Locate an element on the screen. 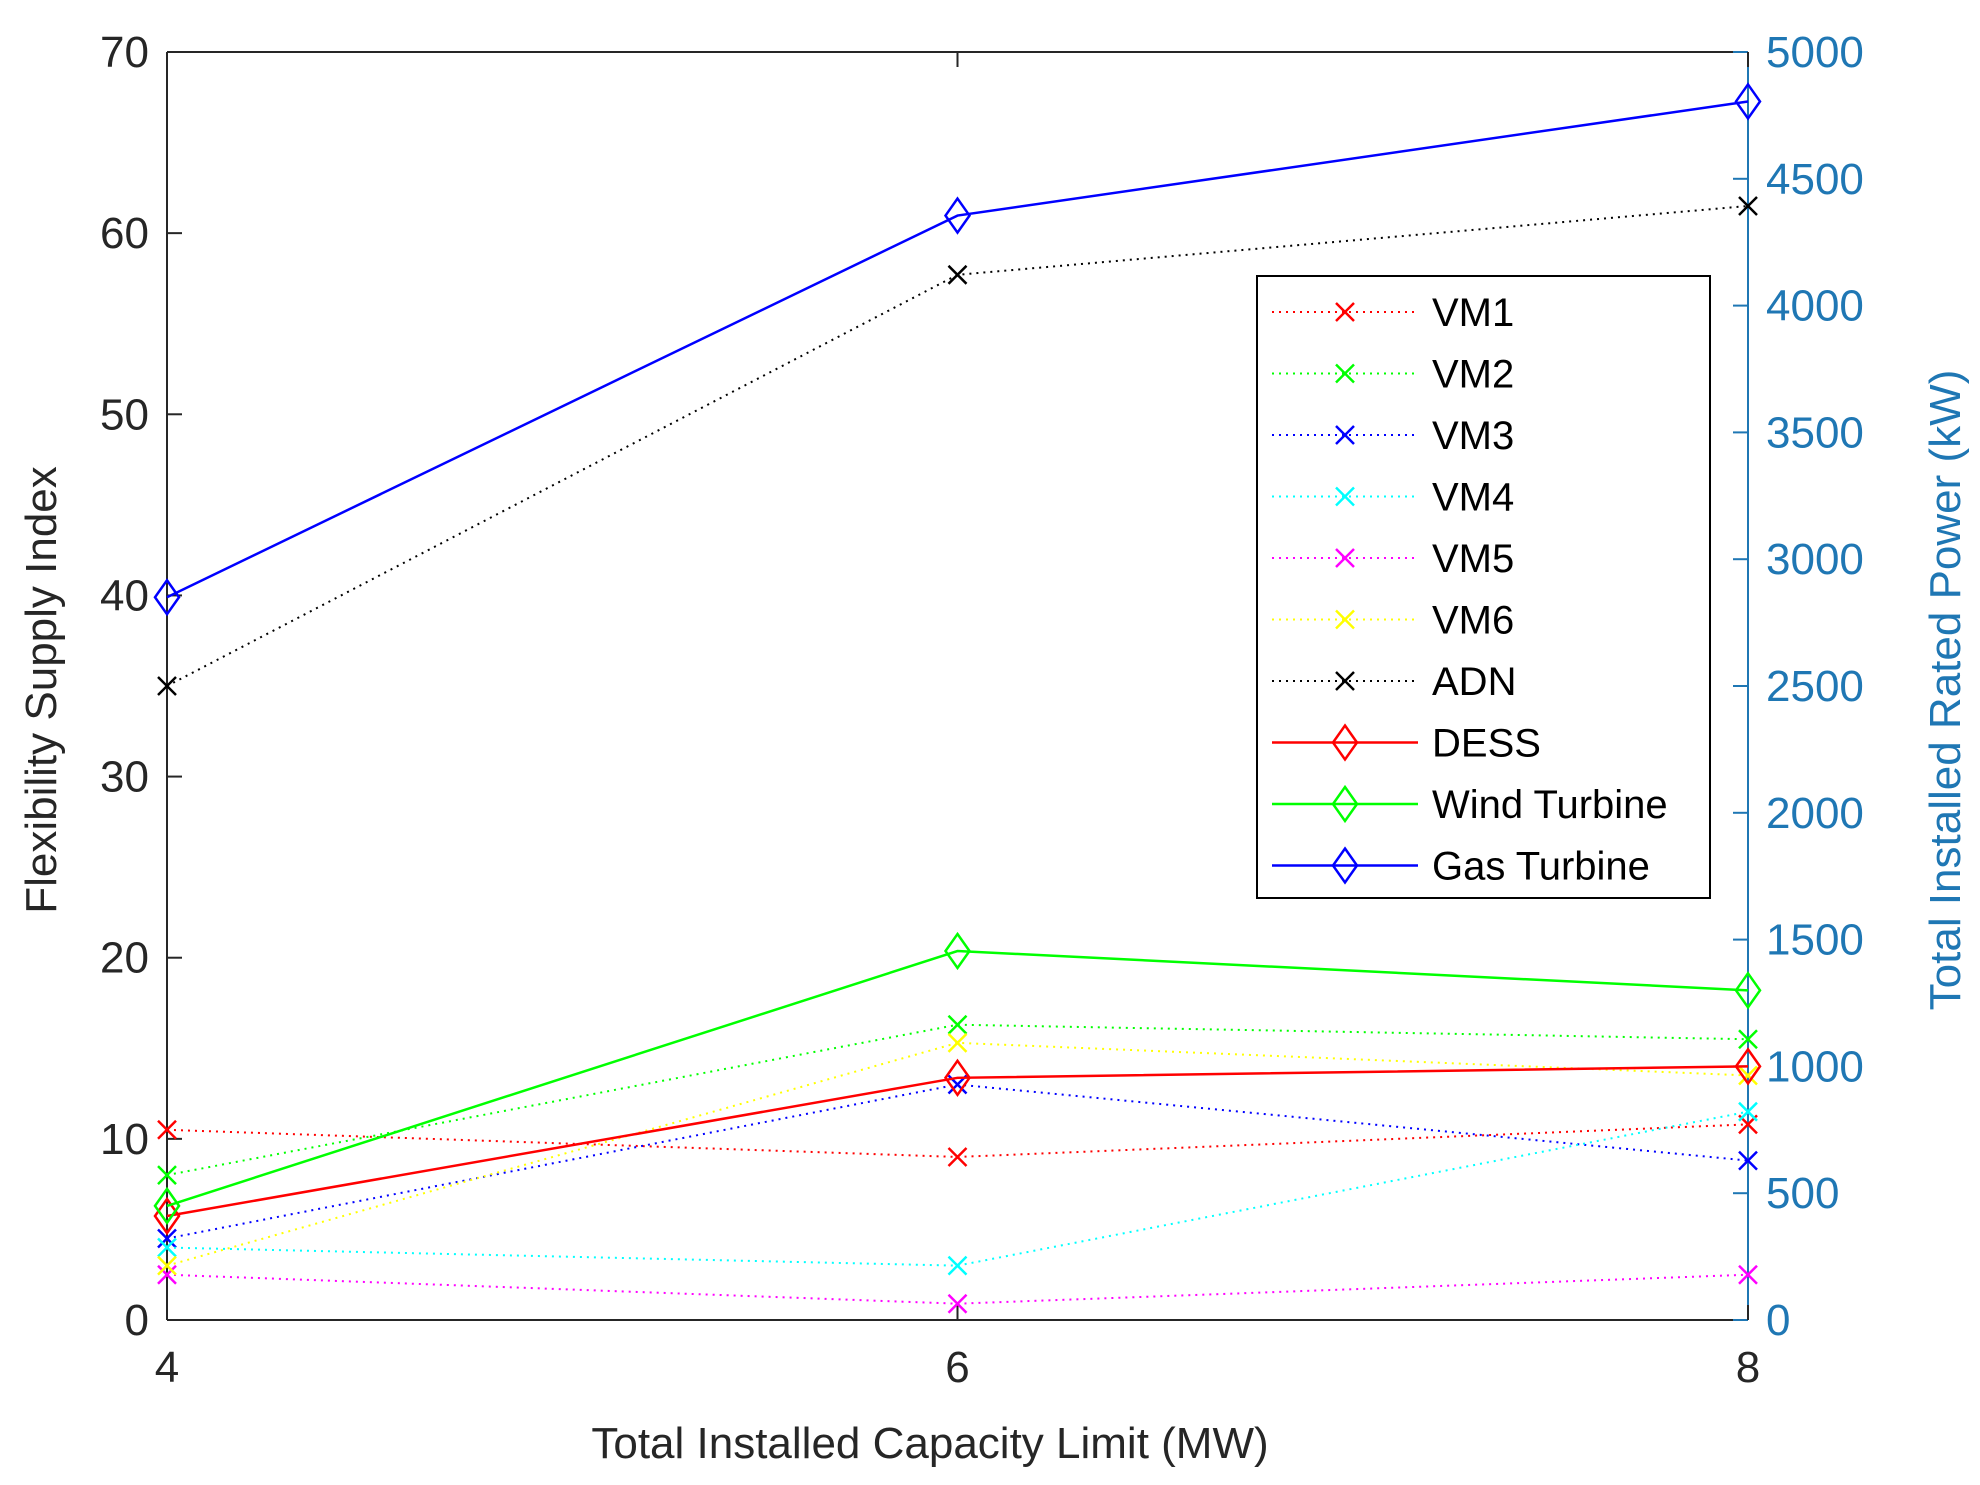 The height and width of the screenshot is (1485, 1980). left-tick-label: 40 is located at coordinates (124, 595).